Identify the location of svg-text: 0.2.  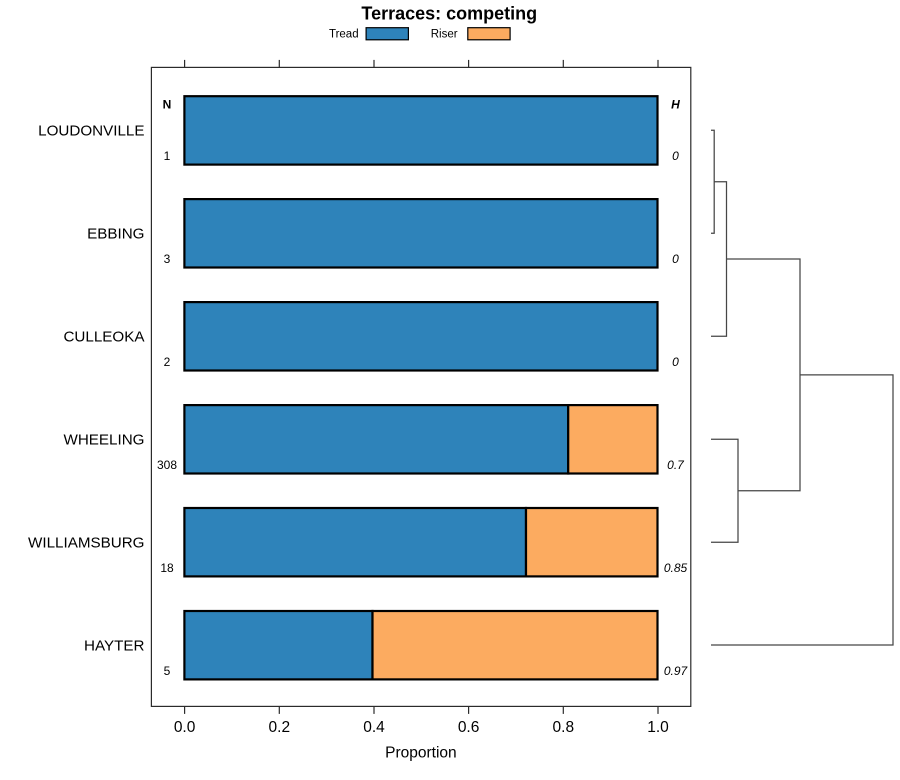
(280, 727).